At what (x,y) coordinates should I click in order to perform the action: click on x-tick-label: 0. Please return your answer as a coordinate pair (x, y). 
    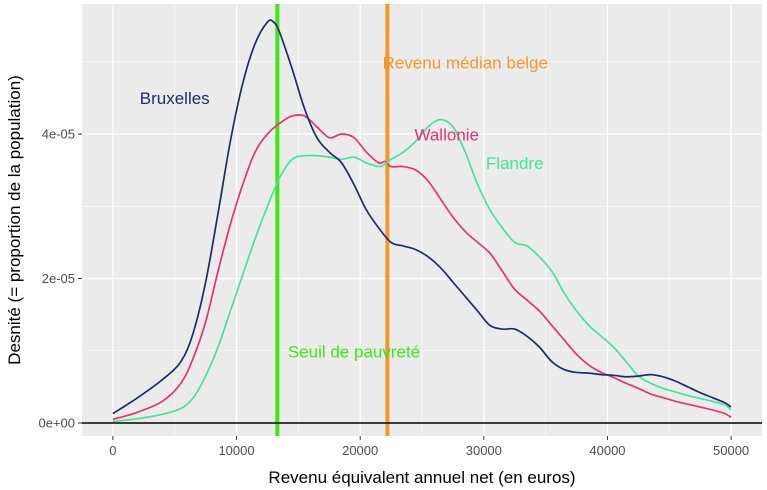
    Looking at the image, I should click on (112, 450).